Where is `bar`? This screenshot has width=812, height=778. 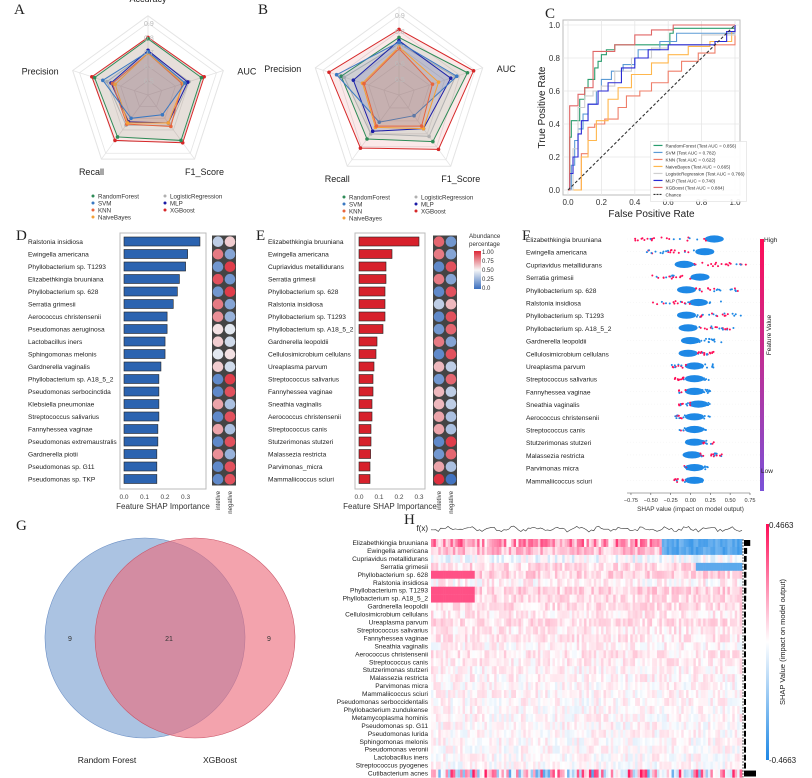 bar is located at coordinates (145, 316).